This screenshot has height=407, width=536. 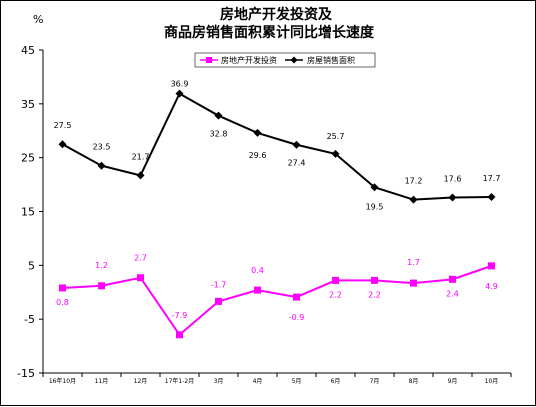 What do you see at coordinates (102, 381) in the screenshot?
I see `x-tick-label: 11月` at bounding box center [102, 381].